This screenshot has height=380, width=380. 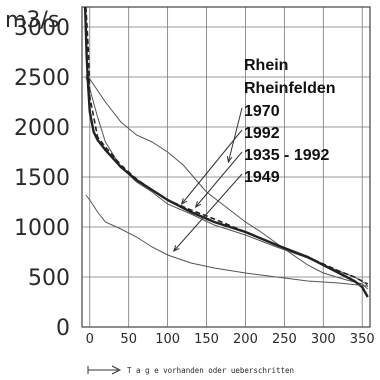 I want to click on y-tick-labels: 0 500 1000 1500 2000 2500 3000, so click(x=42, y=178).